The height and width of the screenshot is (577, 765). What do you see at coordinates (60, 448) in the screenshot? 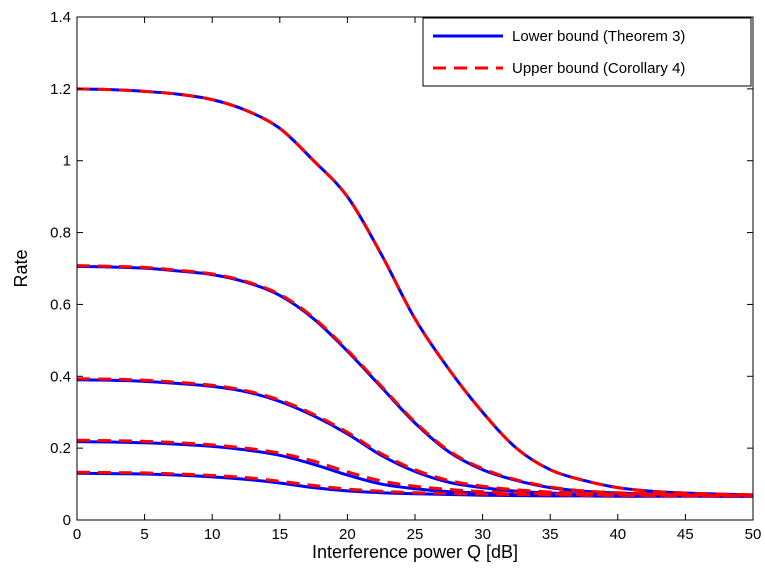
I see `y-tick-label: 0.2` at bounding box center [60, 448].